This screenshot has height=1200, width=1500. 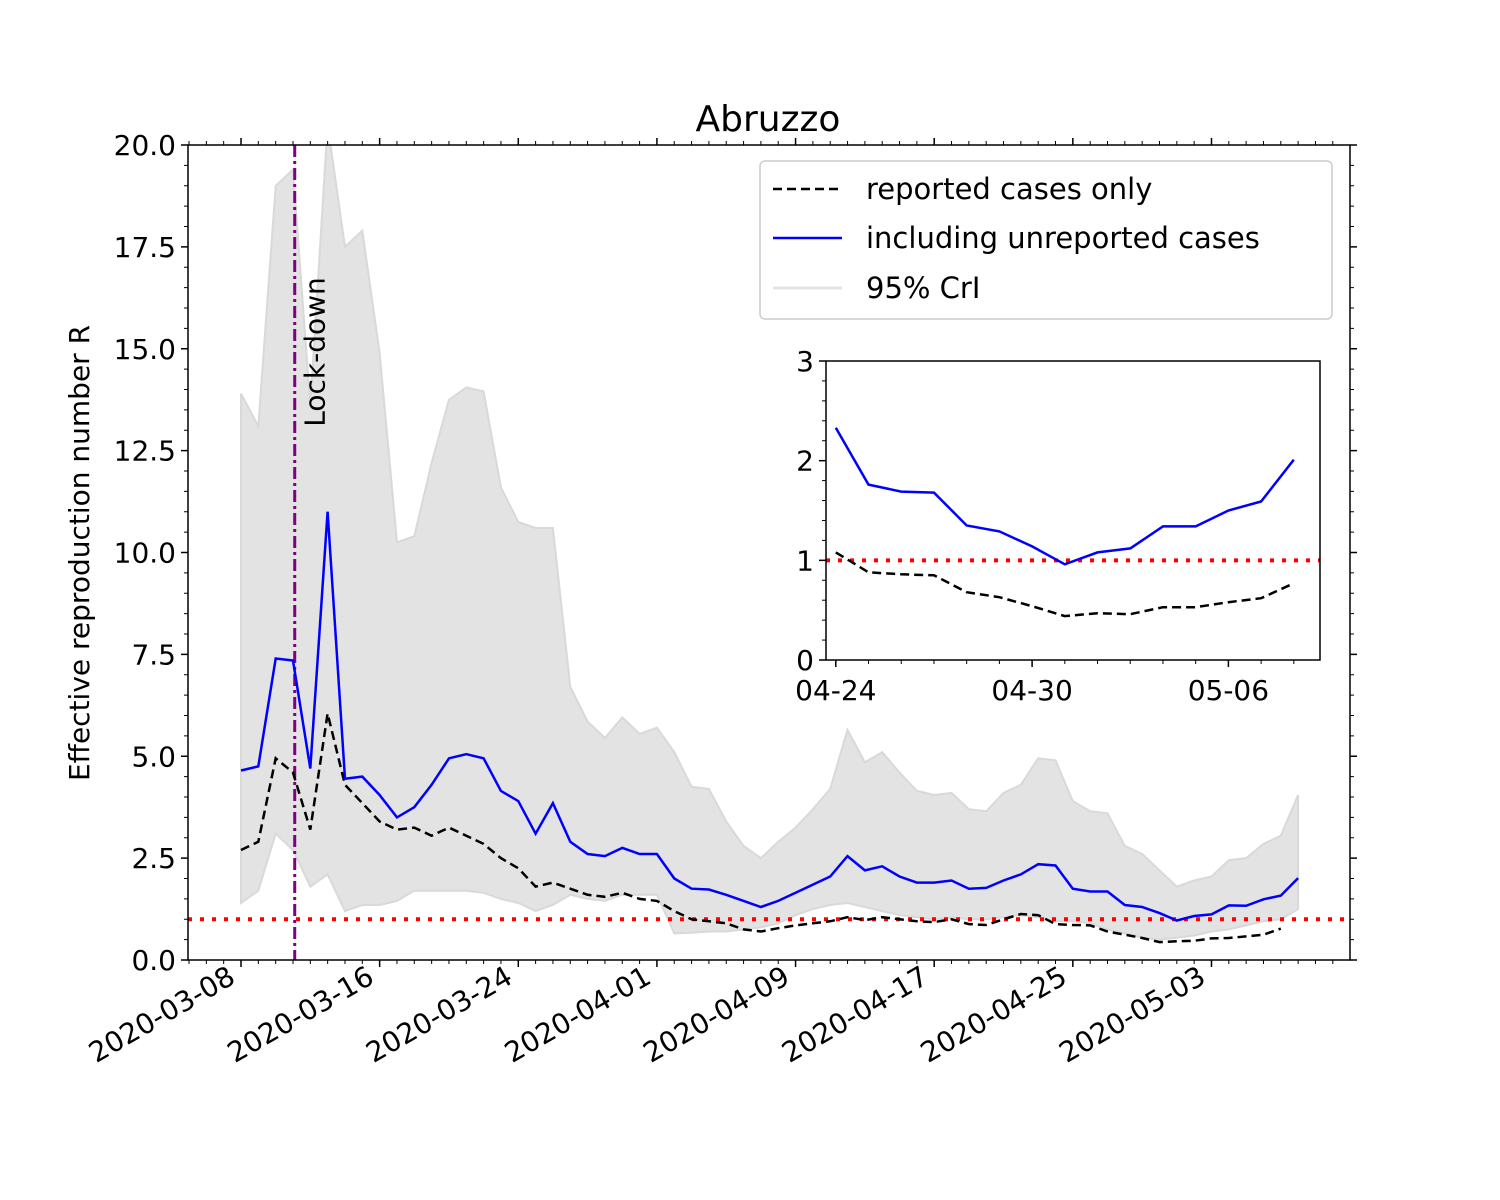 I want to click on x-tick-label: 2020-04-01, so click(x=577, y=1014).